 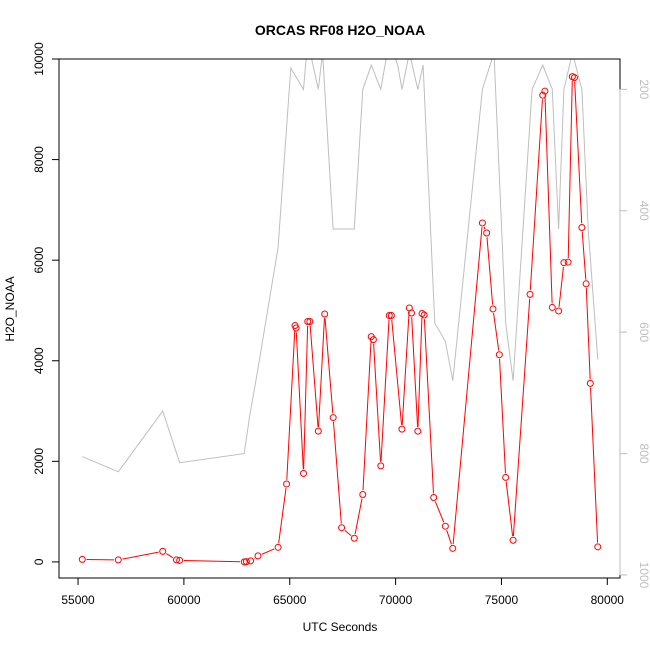 What do you see at coordinates (184, 600) in the screenshot?
I see `x-tick-label: 60000` at bounding box center [184, 600].